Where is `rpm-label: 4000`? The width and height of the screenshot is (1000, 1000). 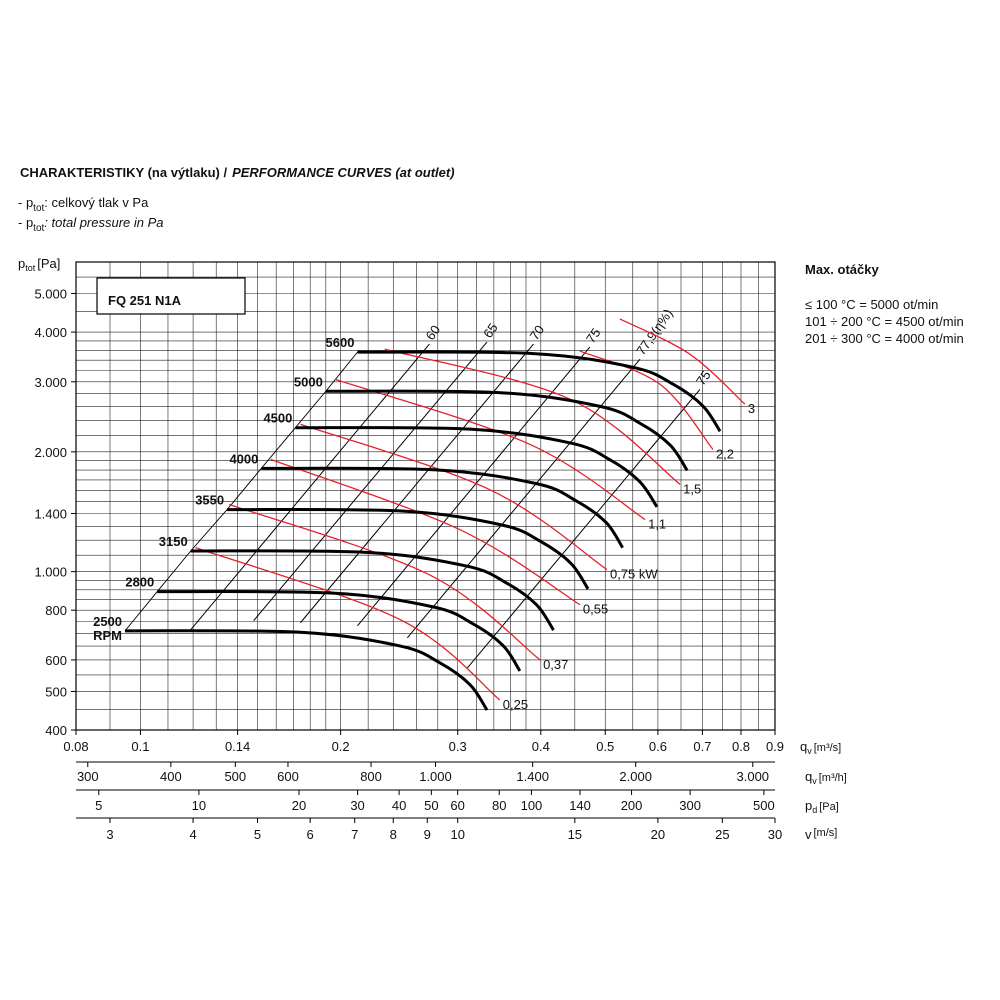 rpm-label: 4000 is located at coordinates (243, 458).